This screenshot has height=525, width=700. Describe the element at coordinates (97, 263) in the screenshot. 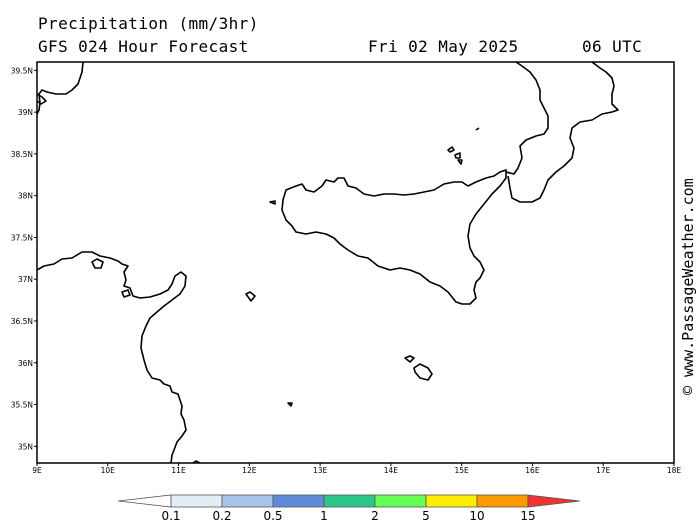

I see `tunisia-island-small` at that location.